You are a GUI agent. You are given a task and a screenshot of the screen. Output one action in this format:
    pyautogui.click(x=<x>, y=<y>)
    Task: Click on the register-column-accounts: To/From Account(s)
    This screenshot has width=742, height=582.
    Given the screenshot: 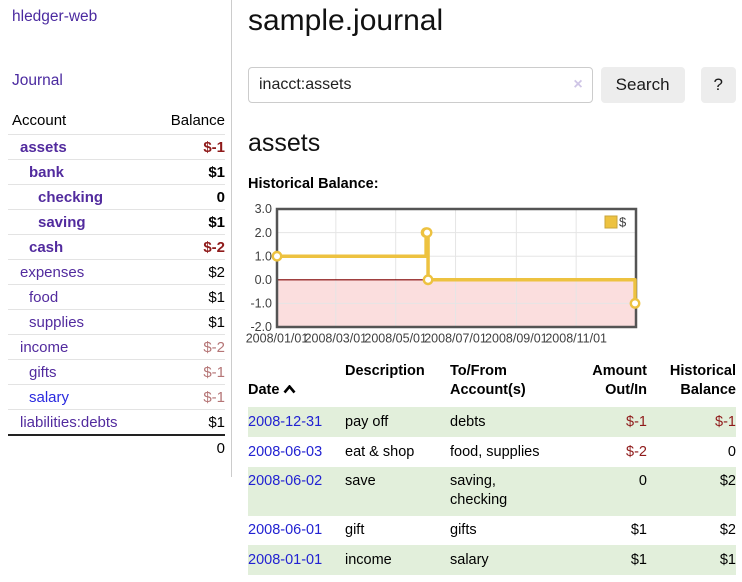 What is the action you would take?
    pyautogui.click(x=488, y=381)
    